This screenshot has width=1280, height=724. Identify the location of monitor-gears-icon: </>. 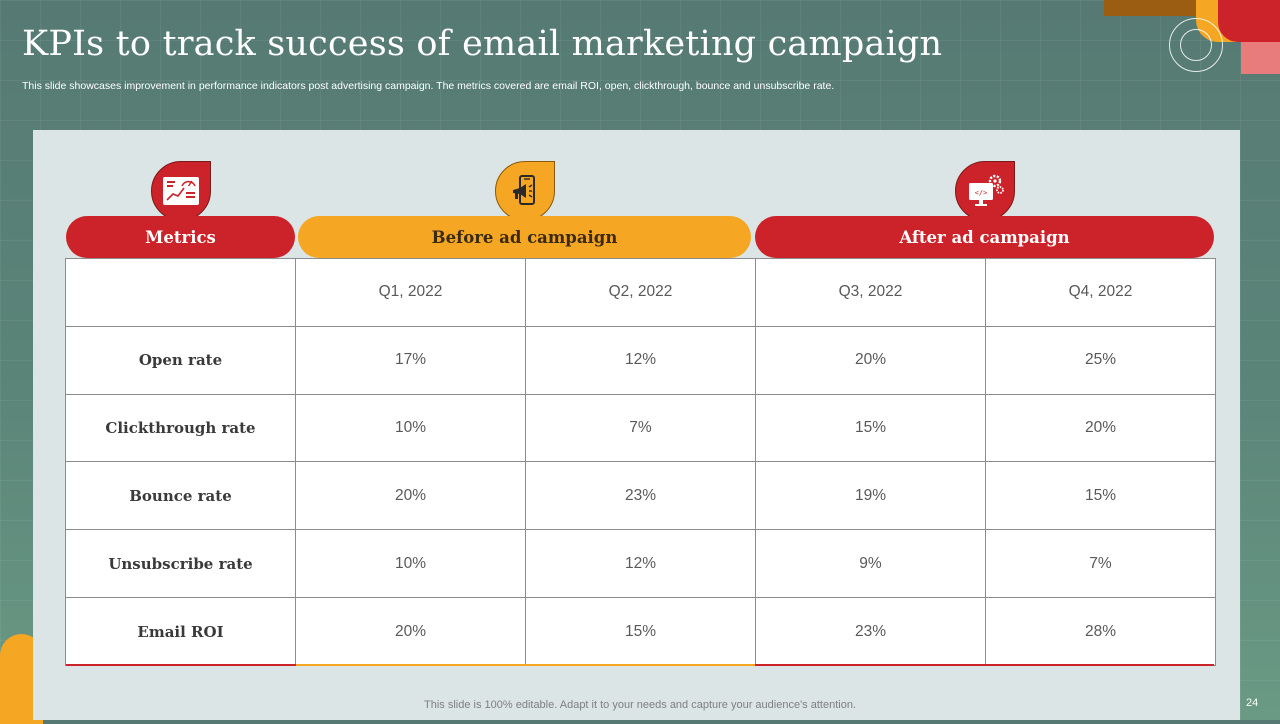
(985, 191).